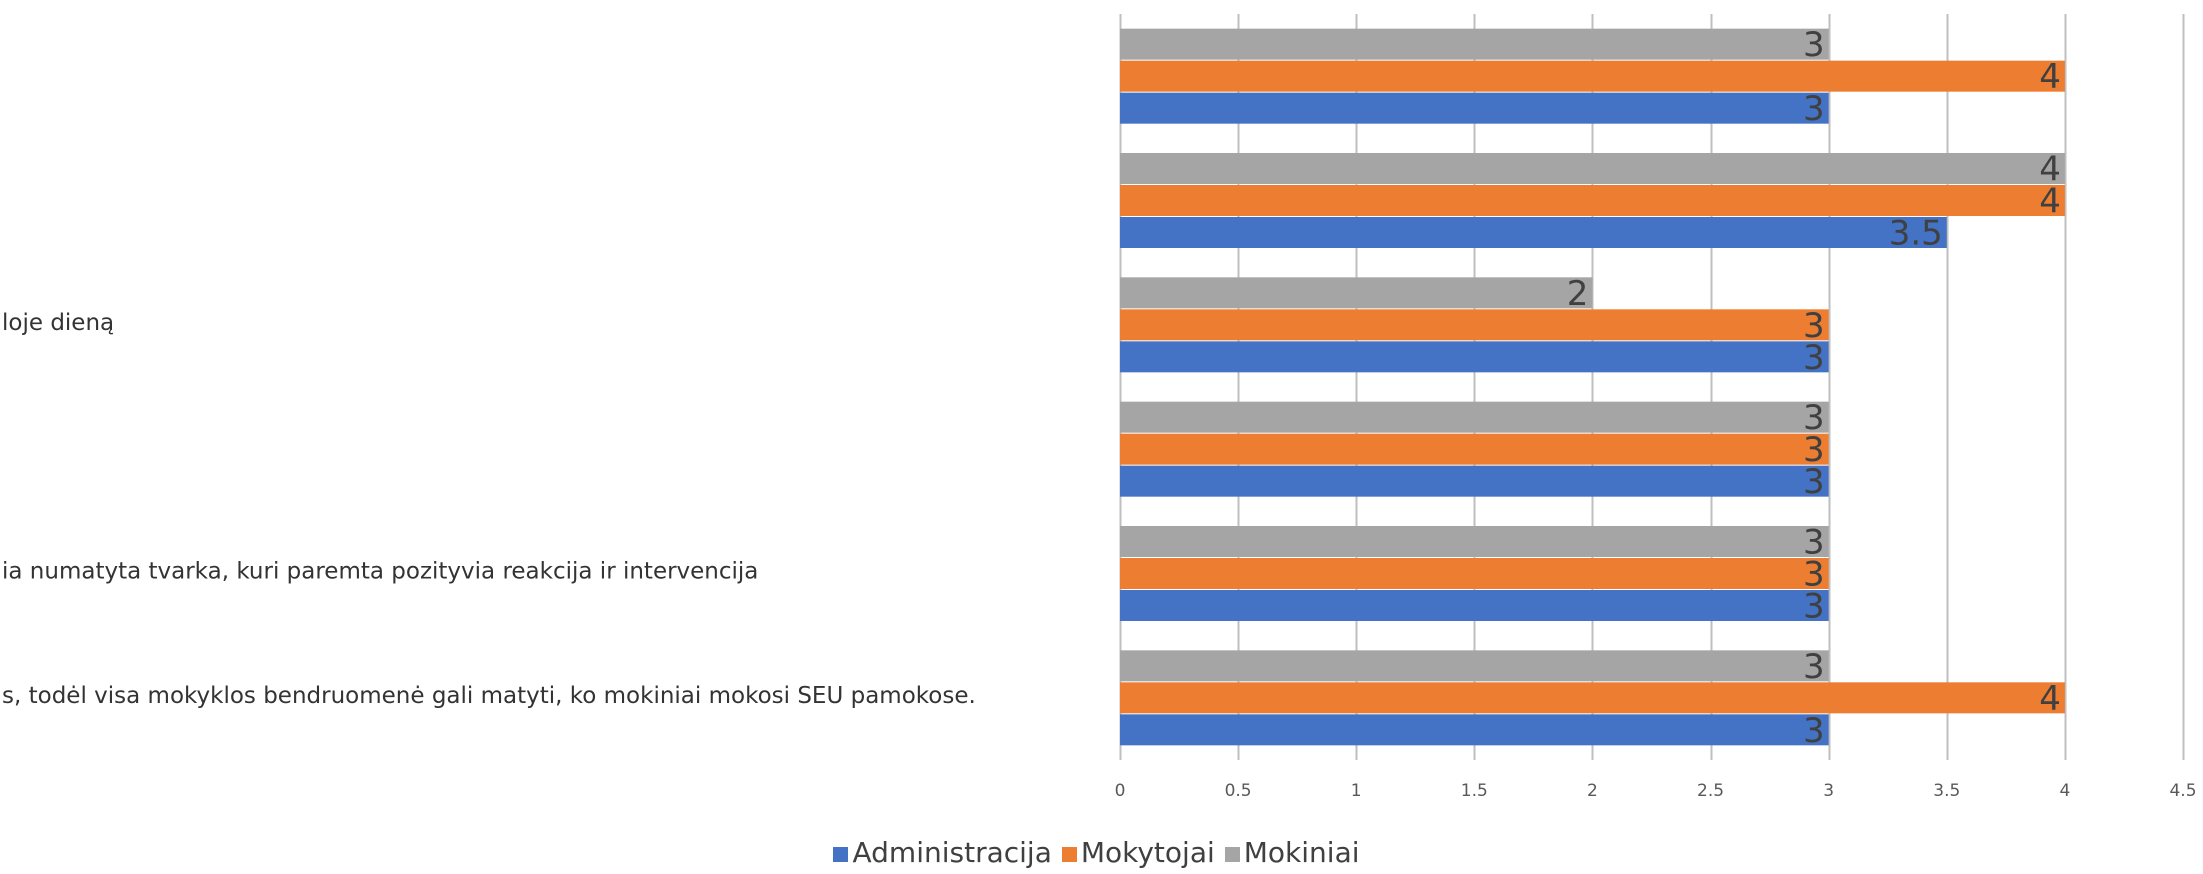 The height and width of the screenshot is (874, 2203). What do you see at coordinates (1710, 791) in the screenshot?
I see `x-tick-label: 2.5` at bounding box center [1710, 791].